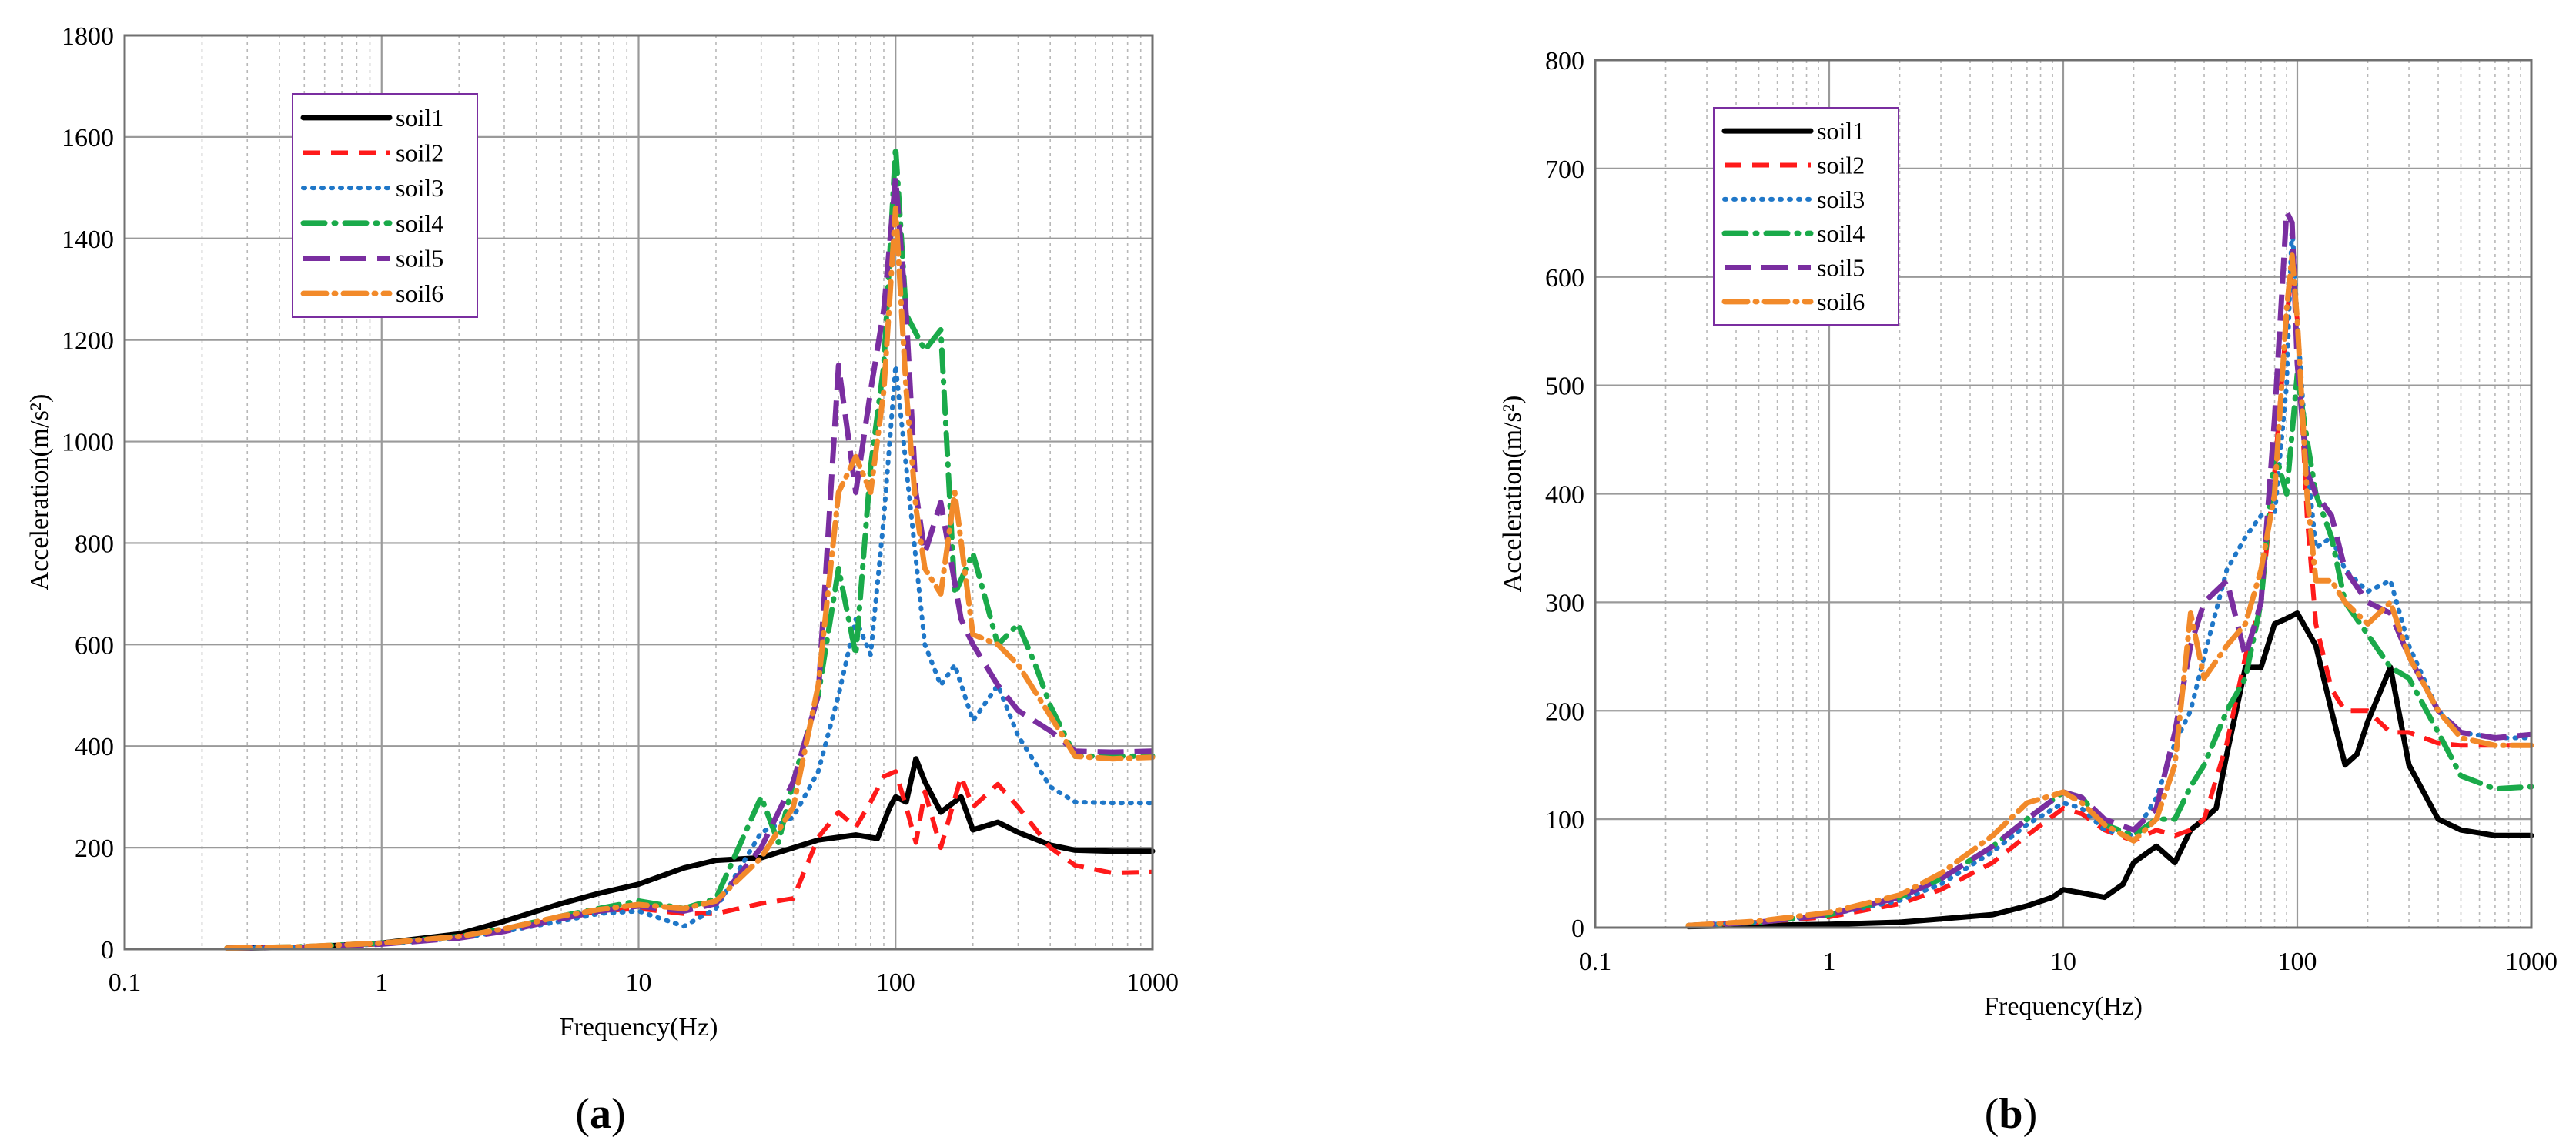 This screenshot has width=2576, height=1147. I want to click on y-tick-label: 500, so click(1564, 387).